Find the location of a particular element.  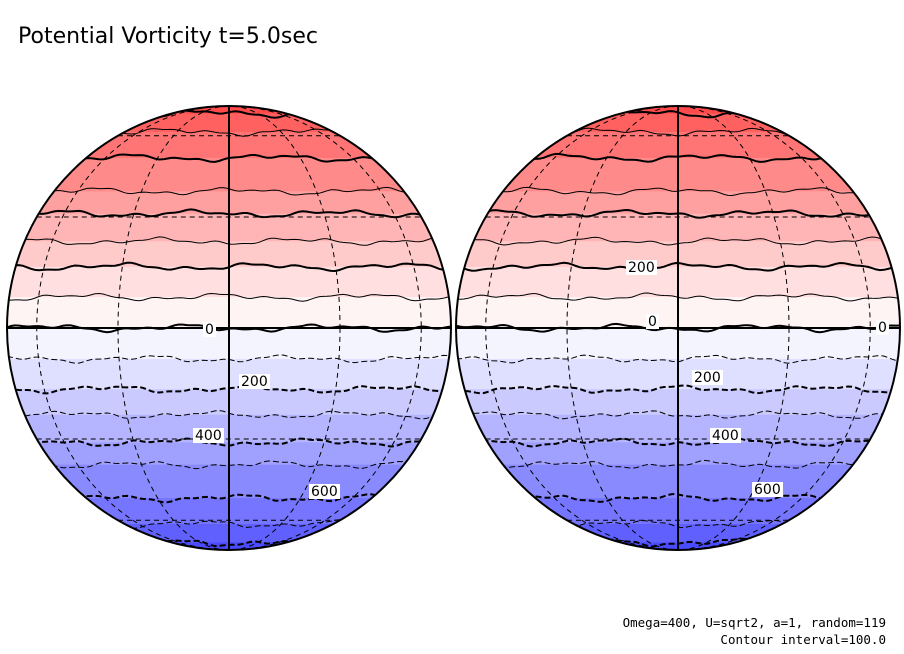

params-text: Omega=400, U=sqrt2, a=1, random=119 is located at coordinates (754, 622).